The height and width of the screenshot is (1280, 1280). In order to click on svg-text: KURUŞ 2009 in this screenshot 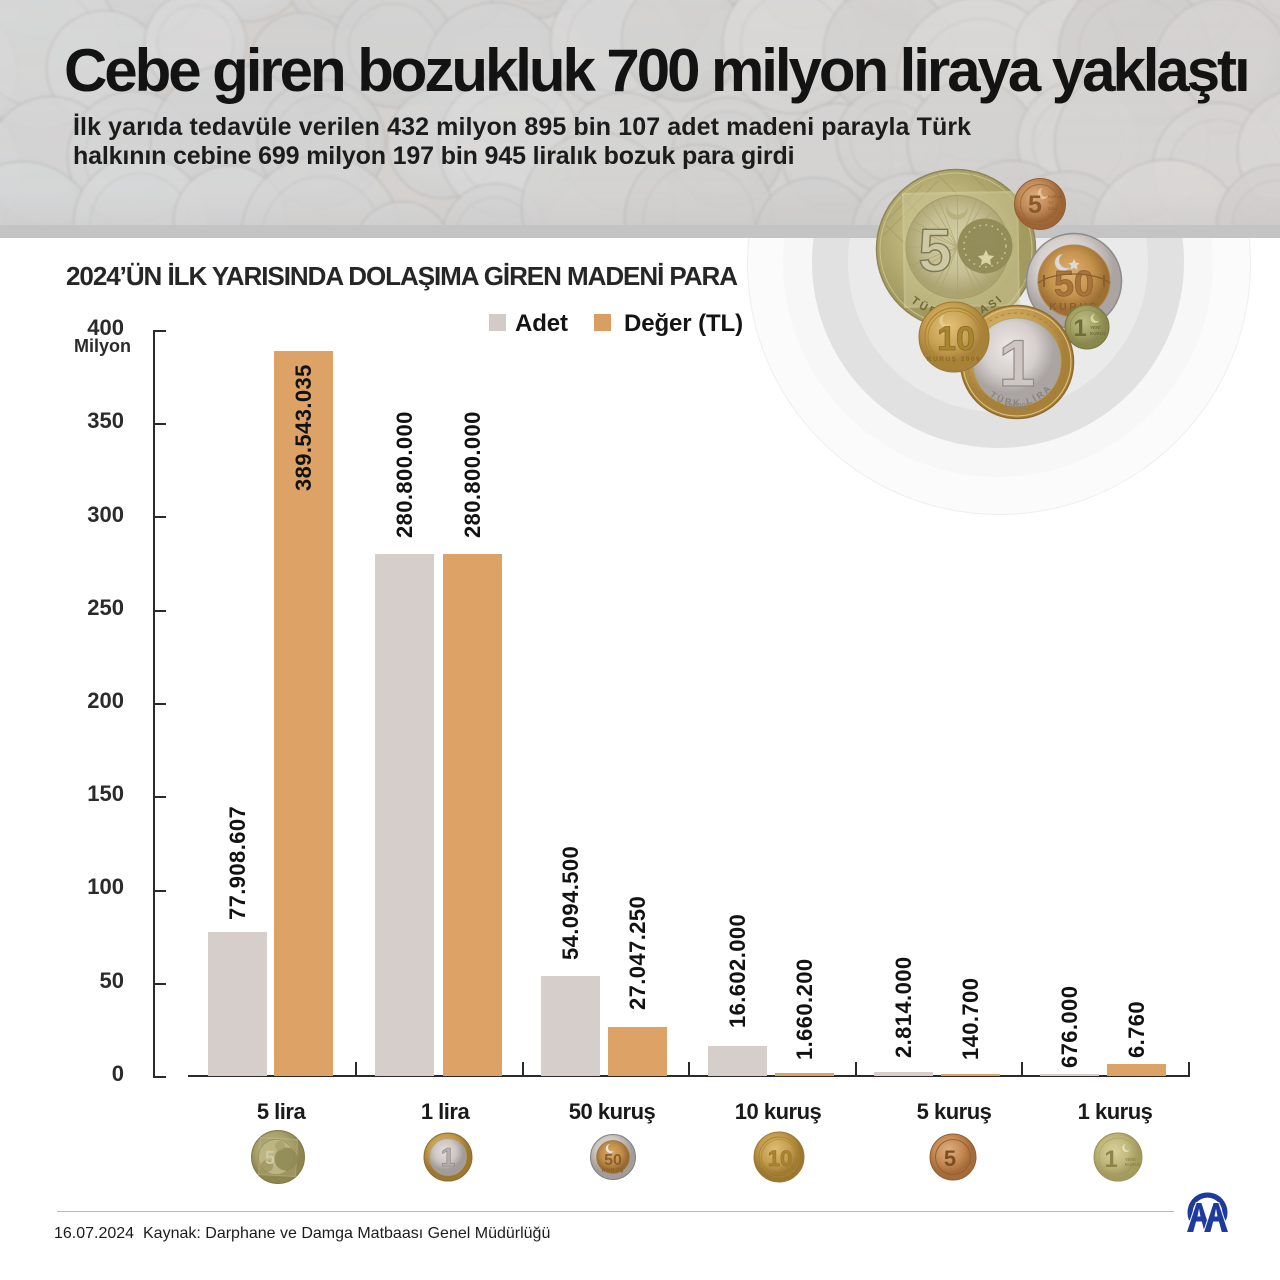, I will do `click(954, 359)`.